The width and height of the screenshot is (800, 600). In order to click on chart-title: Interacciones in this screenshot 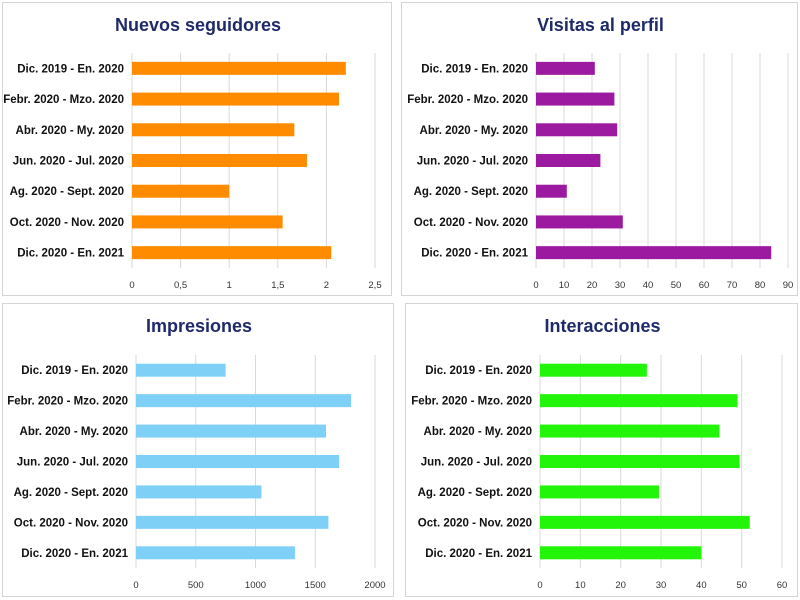, I will do `click(602, 326)`.